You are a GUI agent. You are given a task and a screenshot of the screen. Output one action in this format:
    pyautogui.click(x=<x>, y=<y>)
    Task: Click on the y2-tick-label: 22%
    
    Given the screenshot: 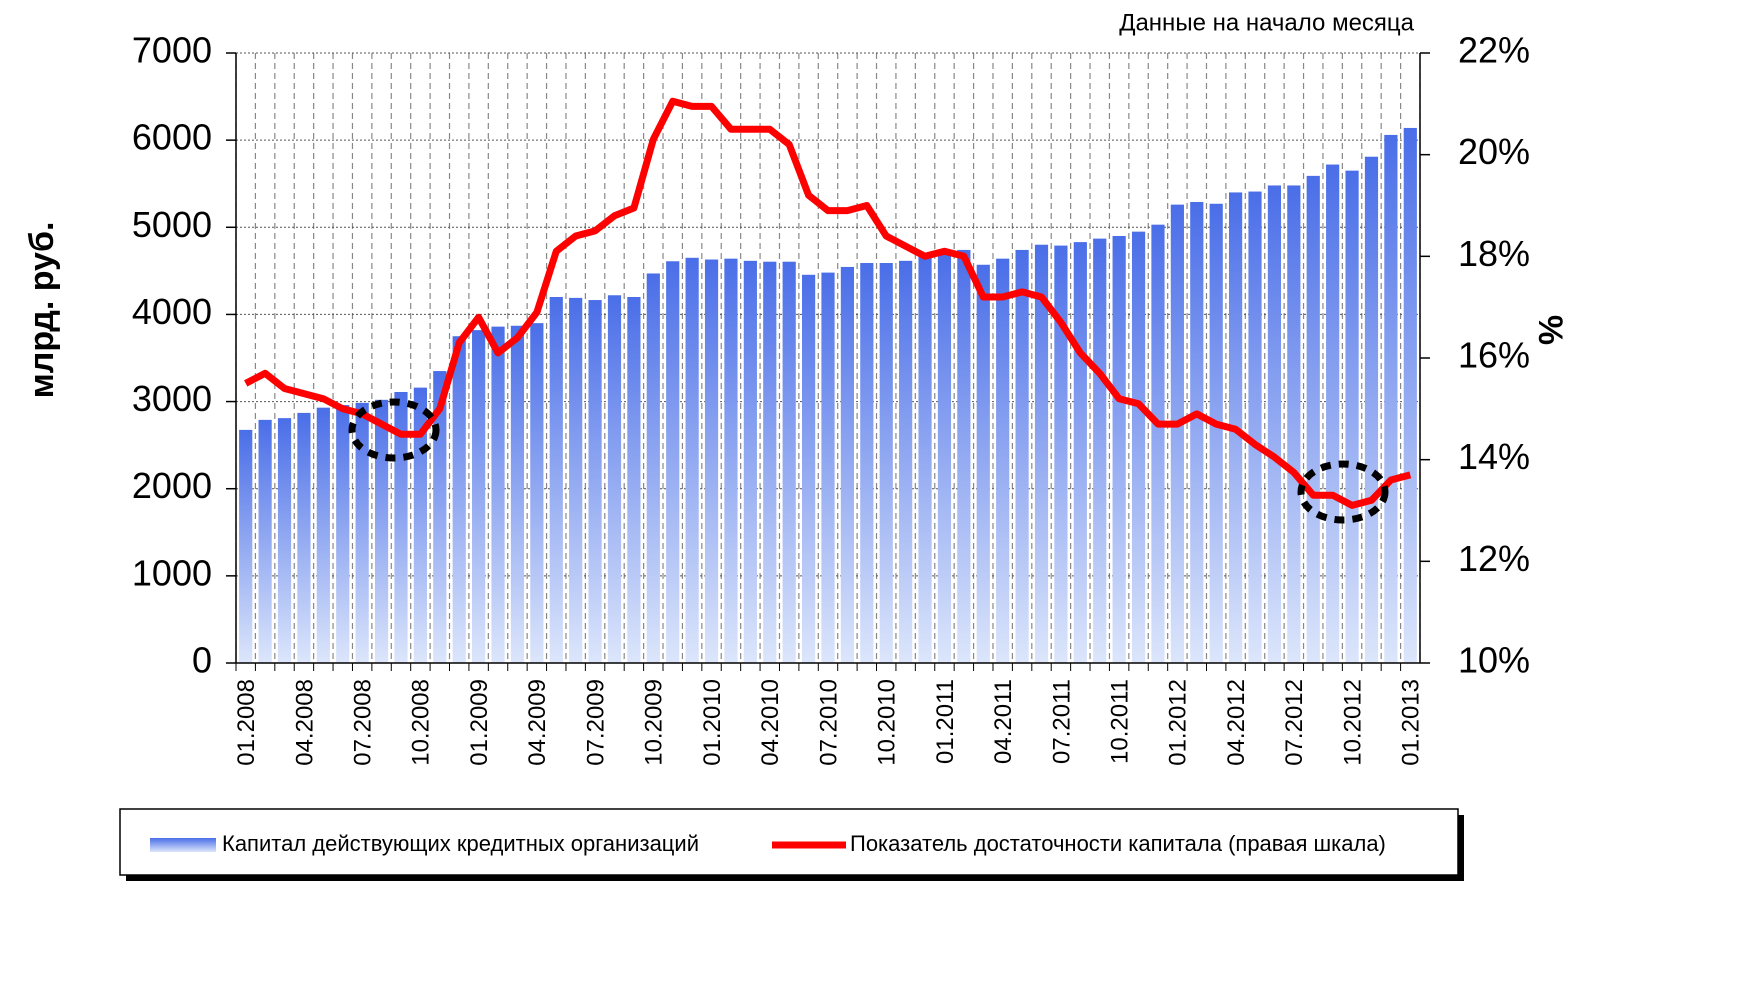 What is the action you would take?
    pyautogui.click(x=1494, y=50)
    